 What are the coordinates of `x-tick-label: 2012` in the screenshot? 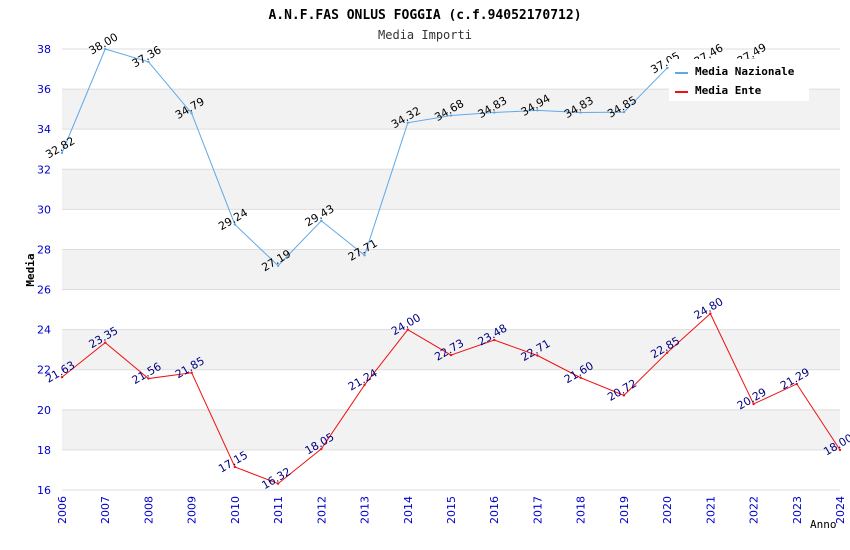 It's located at (321, 510).